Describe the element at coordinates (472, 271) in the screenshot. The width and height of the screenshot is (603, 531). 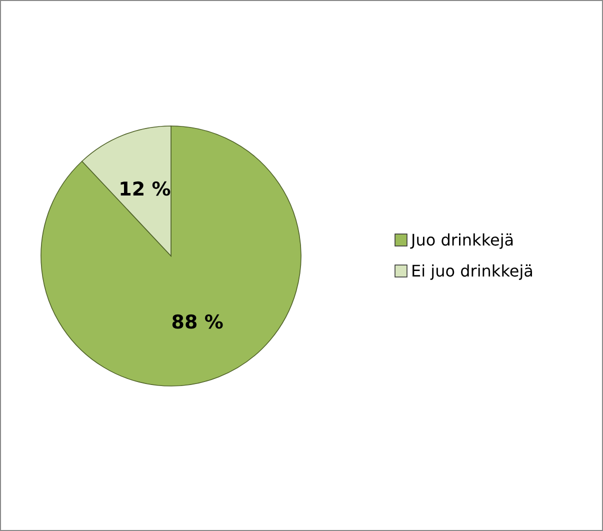
I see `legend-label: Ei juo drinkkejä` at that location.